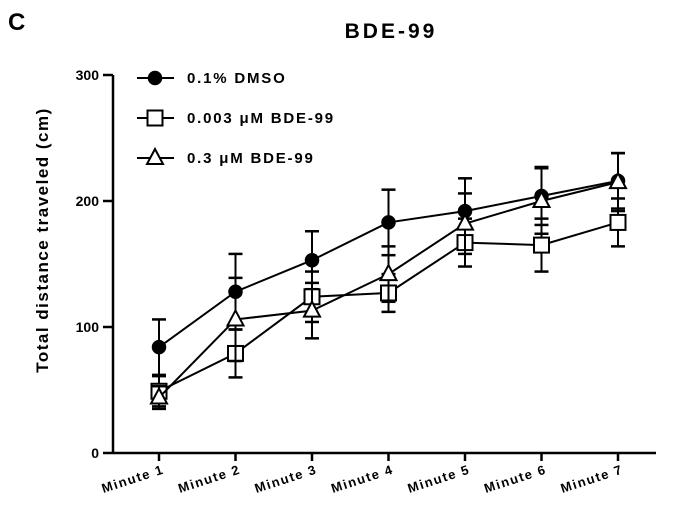  What do you see at coordinates (261, 118) in the screenshot?
I see `legend-label: 0.003 μM BDE-99` at bounding box center [261, 118].